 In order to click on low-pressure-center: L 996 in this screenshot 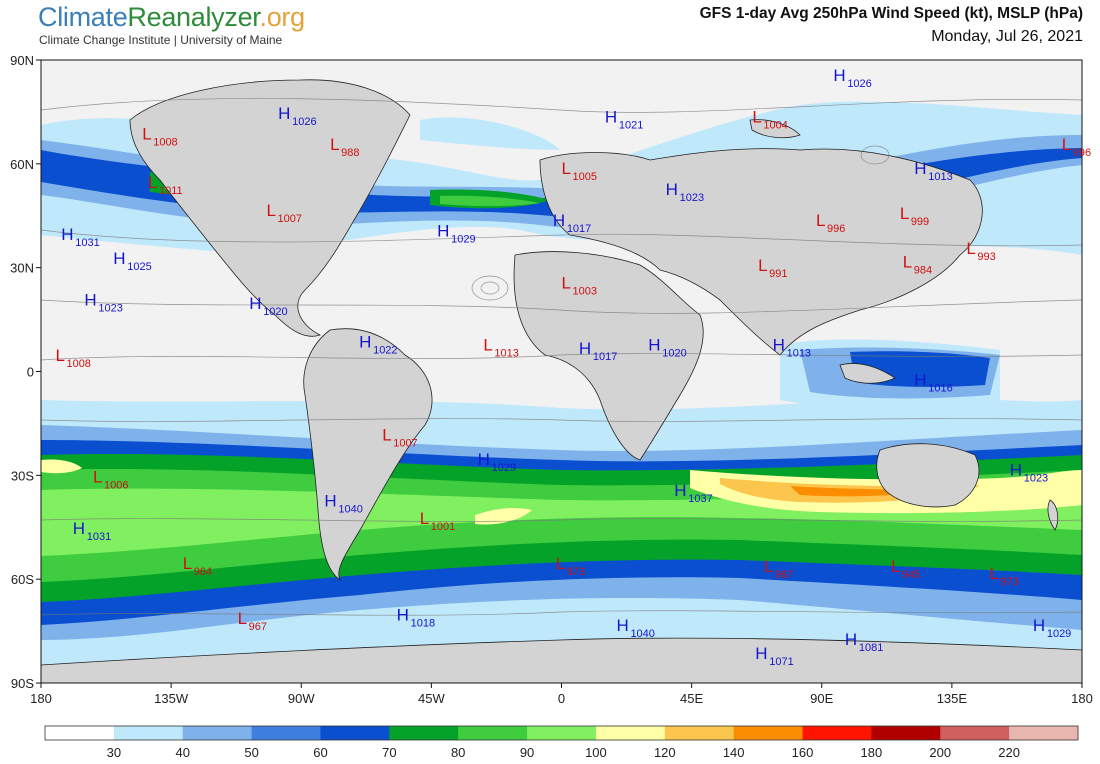, I will do `click(1076, 147)`.